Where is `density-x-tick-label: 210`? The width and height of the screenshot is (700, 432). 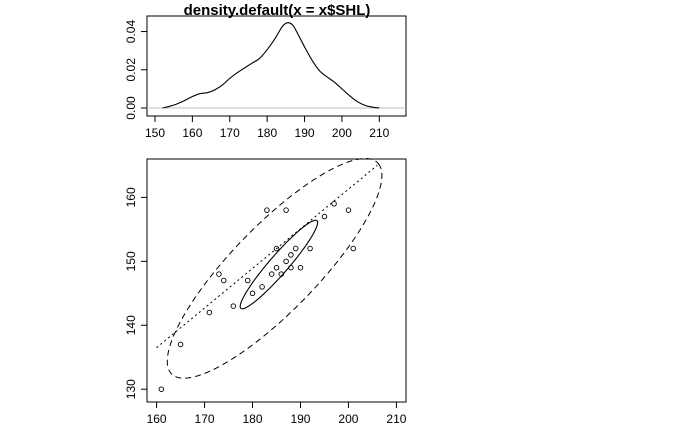 density-x-tick-label: 210 is located at coordinates (379, 133).